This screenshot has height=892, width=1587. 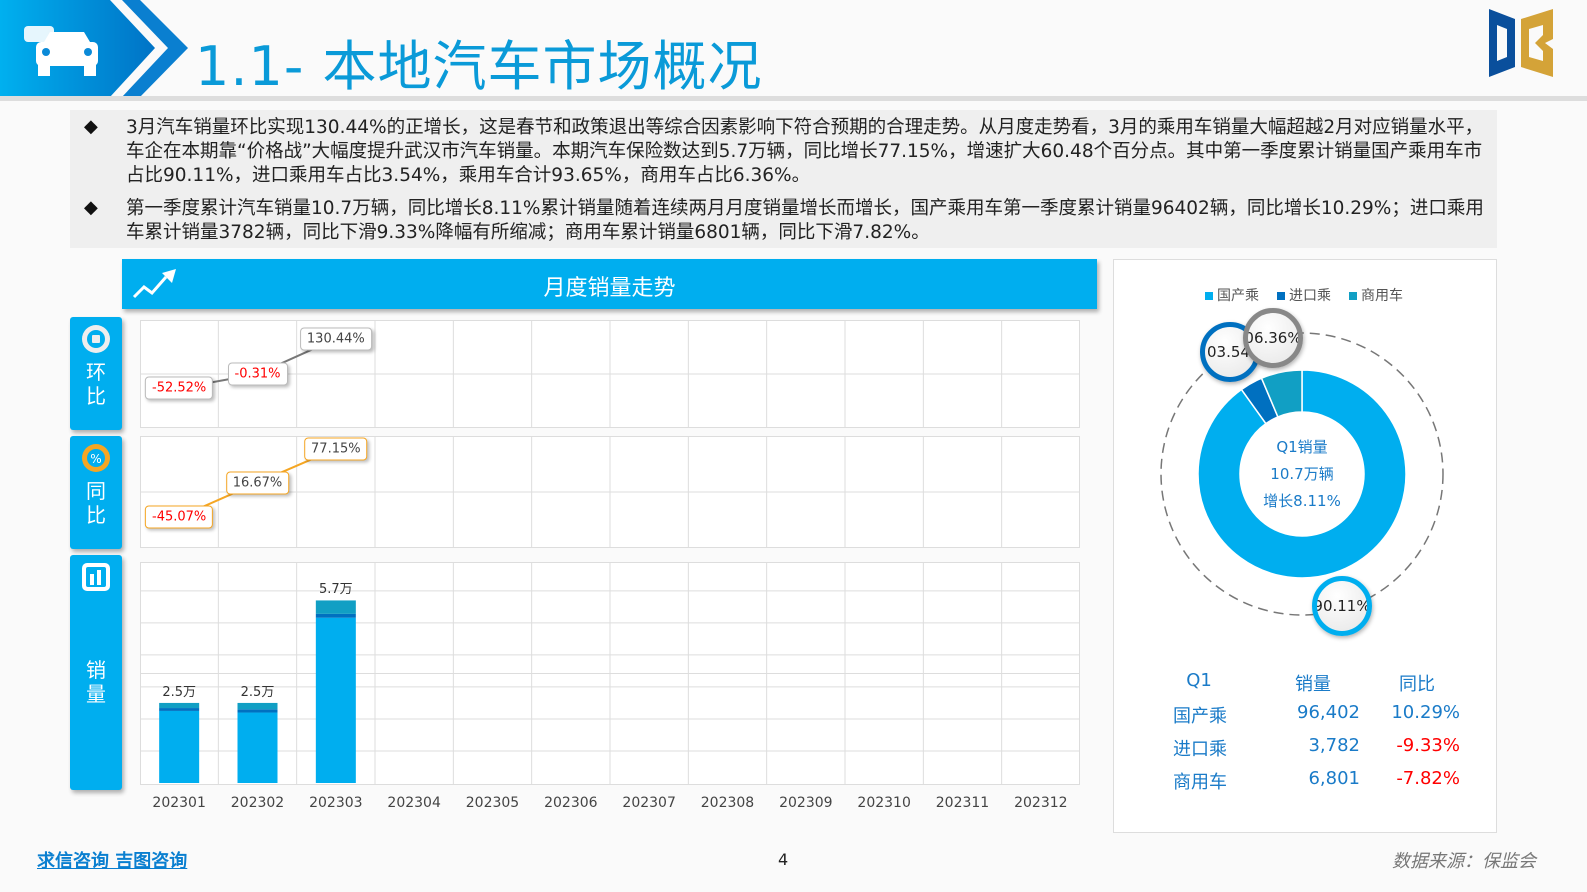 What do you see at coordinates (335, 339) in the screenshot?
I see `data-label: 130.44%` at bounding box center [335, 339].